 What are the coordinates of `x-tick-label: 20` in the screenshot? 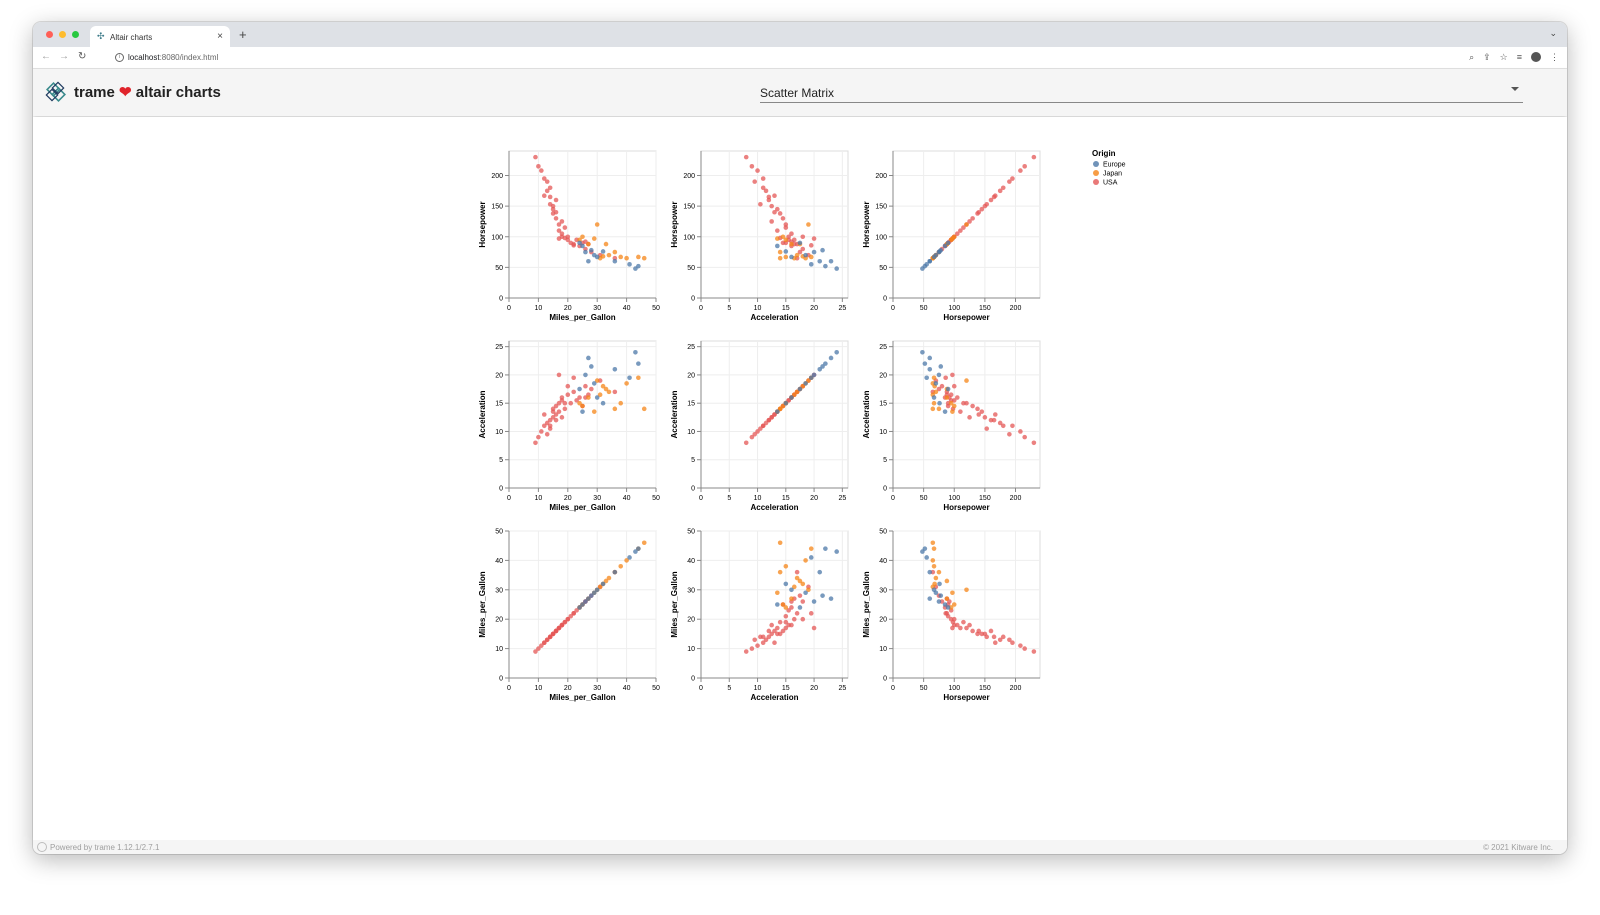 It's located at (814, 688).